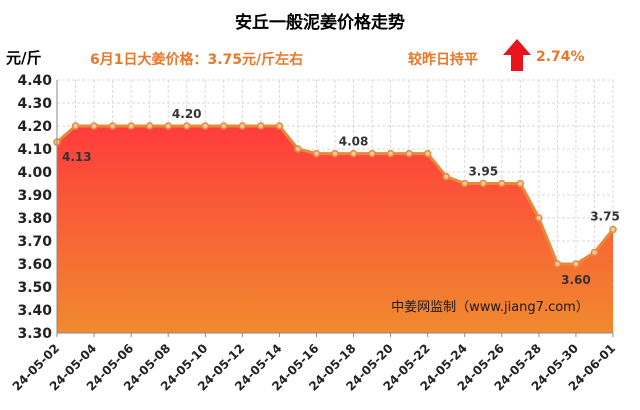  What do you see at coordinates (34, 104) in the screenshot?
I see `y-tick-label: 4.30` at bounding box center [34, 104].